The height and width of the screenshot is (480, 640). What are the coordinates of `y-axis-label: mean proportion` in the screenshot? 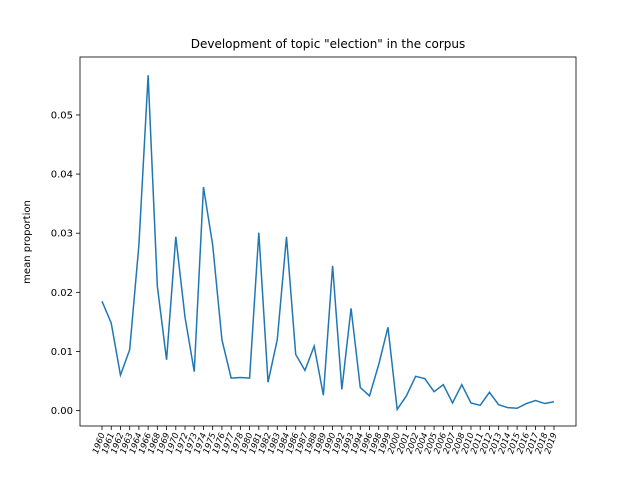 It's located at (27, 242).